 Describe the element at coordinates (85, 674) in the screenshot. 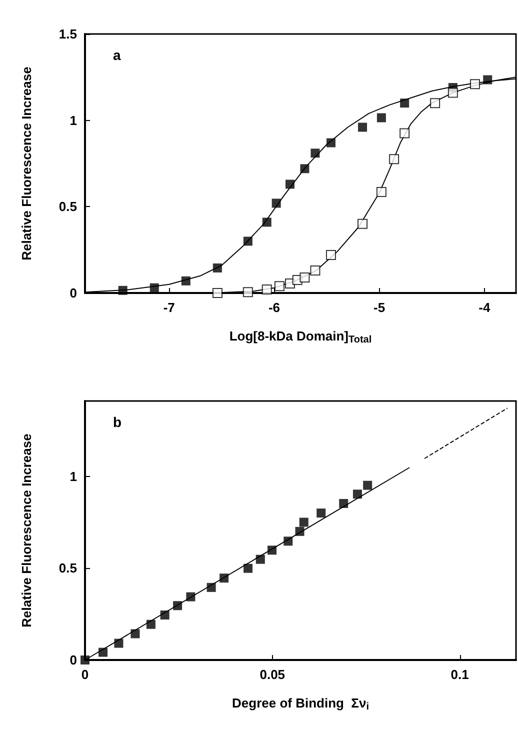

I see `x-tick-label: 0` at that location.